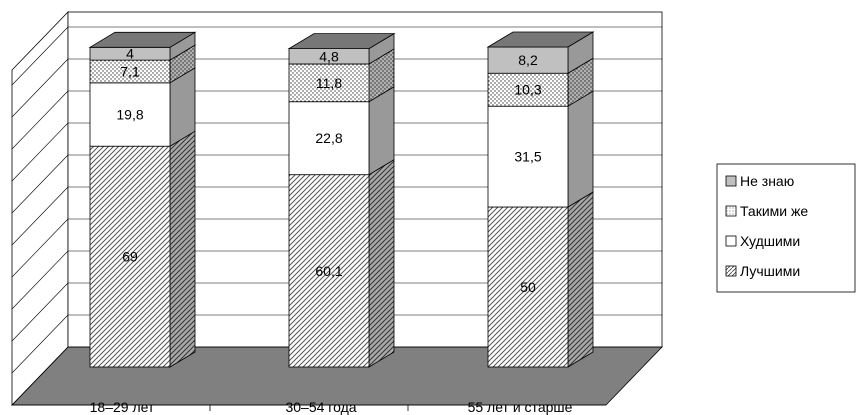  Describe the element at coordinates (520, 407) in the screenshot. I see `category-label: 55 лет и старше` at that location.